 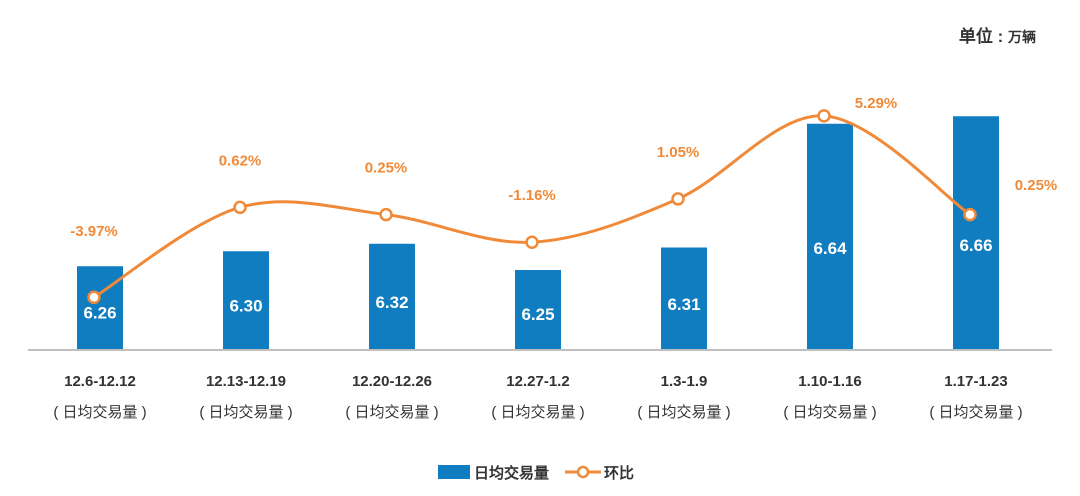 What do you see at coordinates (975, 381) in the screenshot?
I see `category-label-6: 1.17-1.23` at bounding box center [975, 381].